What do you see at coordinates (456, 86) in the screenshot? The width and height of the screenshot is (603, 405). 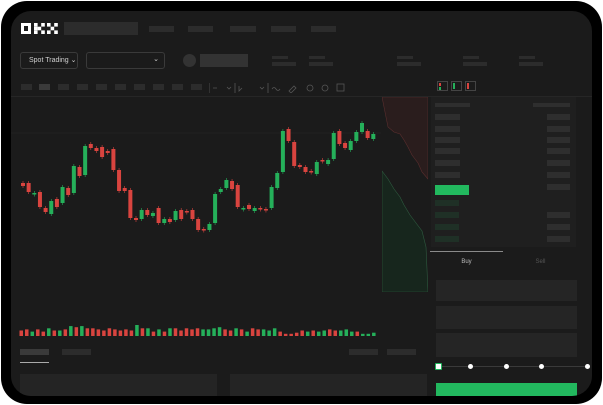 I see `orderbook-bids-icon` at bounding box center [456, 86].